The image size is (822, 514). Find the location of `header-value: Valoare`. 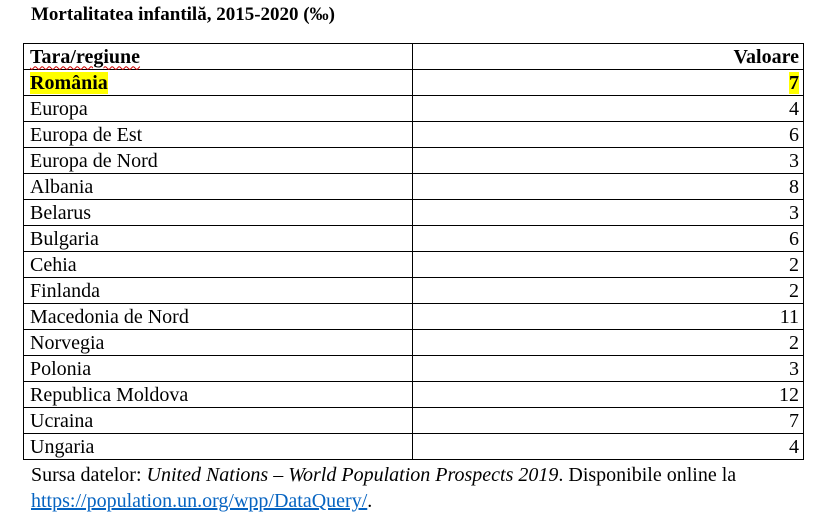

header-value: Valoare is located at coordinates (608, 56).